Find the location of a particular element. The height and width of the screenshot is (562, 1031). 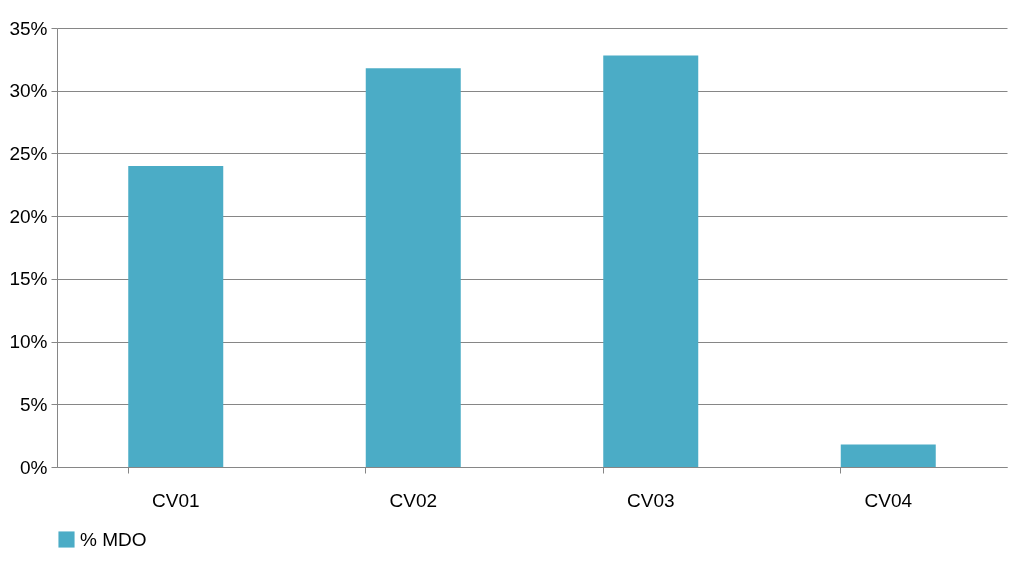

y-tick-label: 0% is located at coordinates (34, 467).